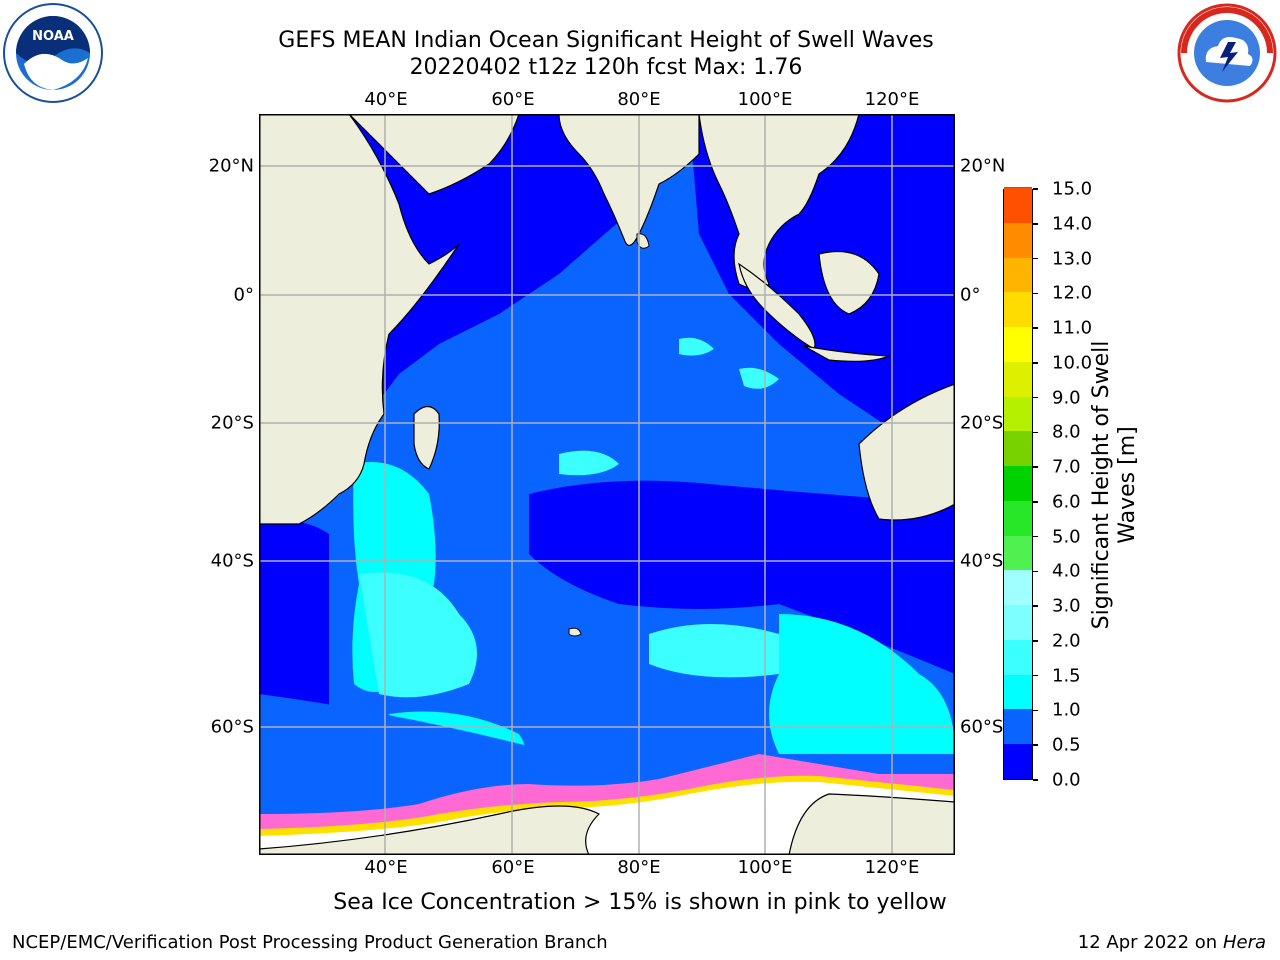  What do you see at coordinates (1066, 398) in the screenshot?
I see `colorbar-tick-label: 9.0` at bounding box center [1066, 398].